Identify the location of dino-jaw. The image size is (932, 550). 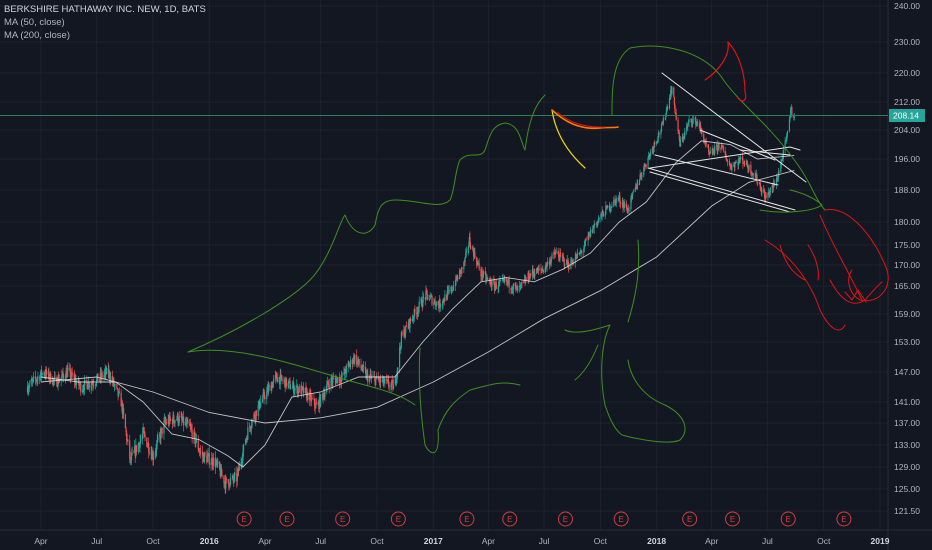
(791, 201).